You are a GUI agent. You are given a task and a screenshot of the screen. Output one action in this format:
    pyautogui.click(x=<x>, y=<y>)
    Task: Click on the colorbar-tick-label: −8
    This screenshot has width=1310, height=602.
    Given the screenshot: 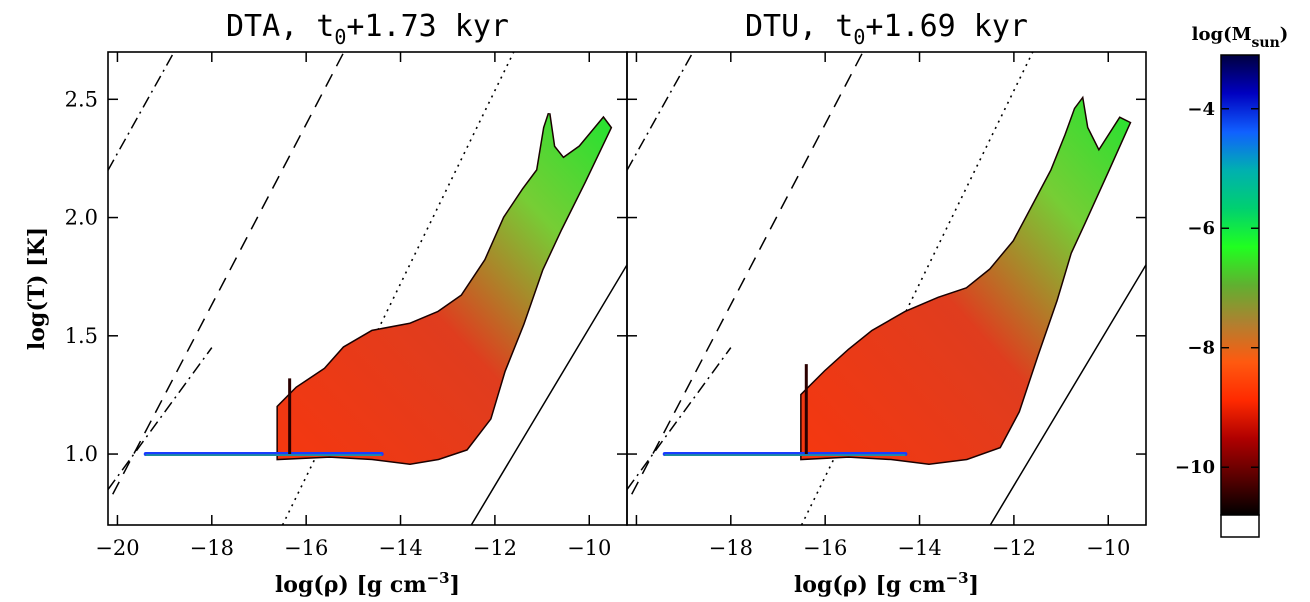 What is the action you would take?
    pyautogui.click(x=1201, y=348)
    